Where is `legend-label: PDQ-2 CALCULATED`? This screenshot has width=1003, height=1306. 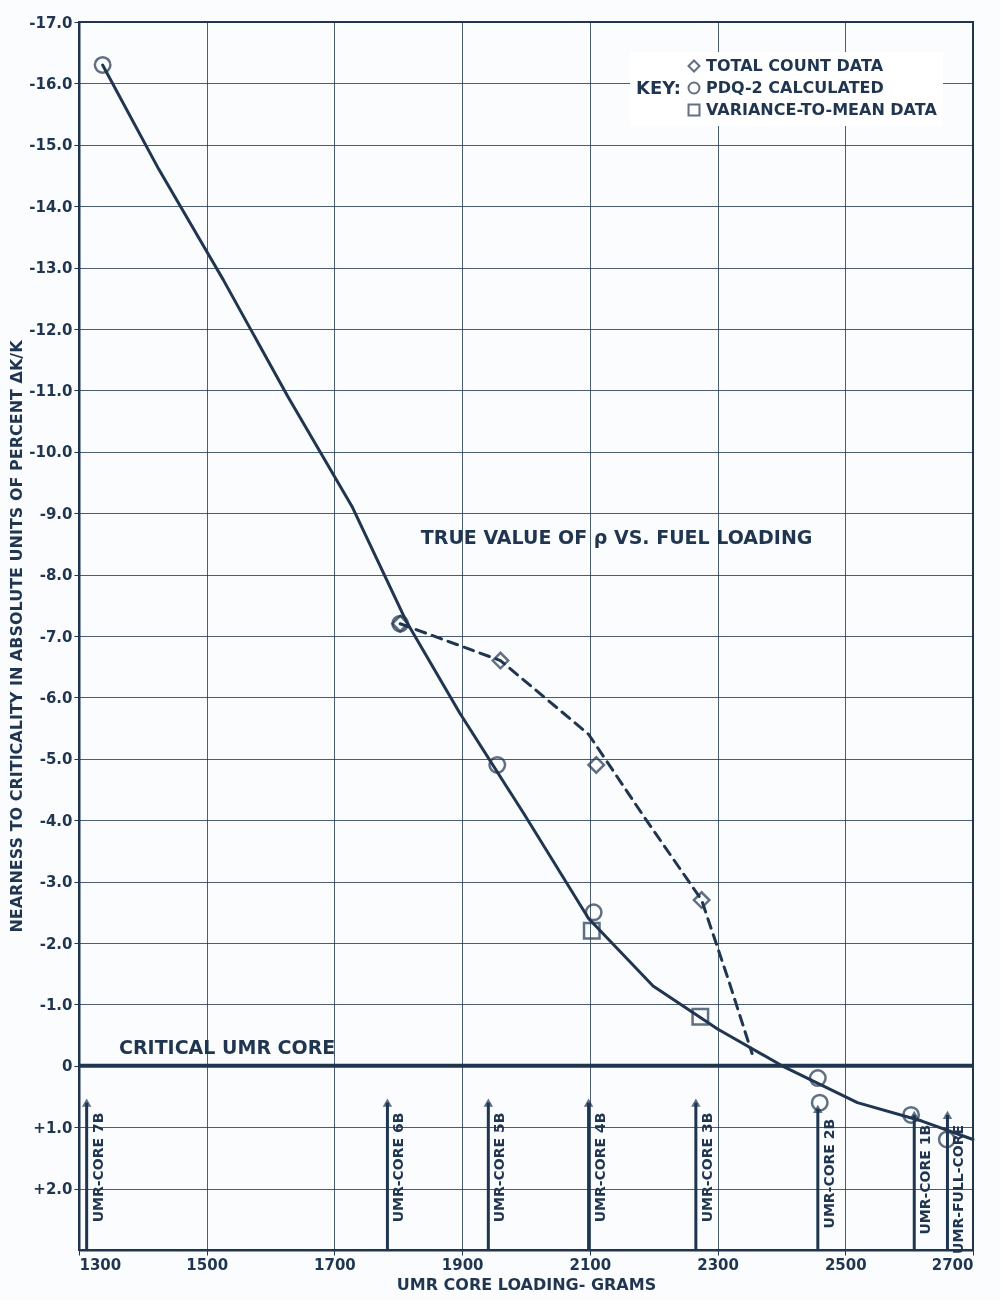
legend-label: PDQ-2 CALCULATED is located at coordinates (795, 87).